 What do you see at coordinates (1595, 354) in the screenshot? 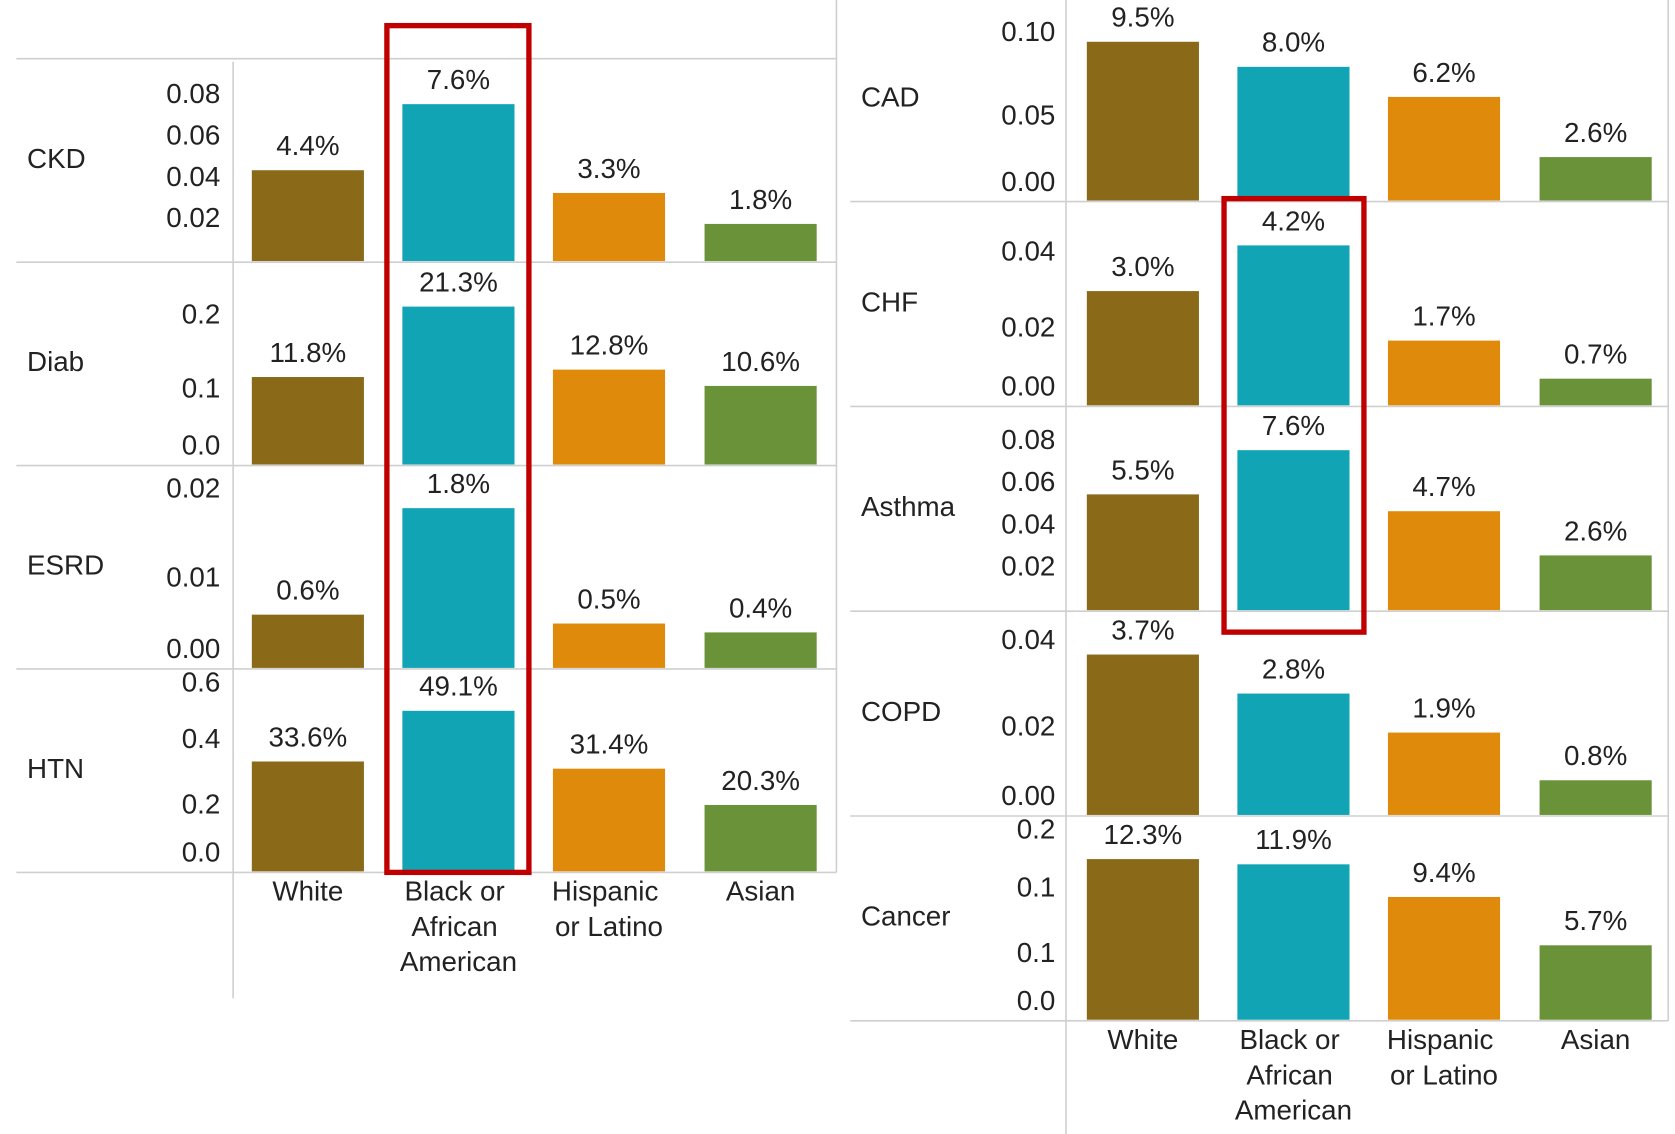
I see `value-label: 0.7%` at bounding box center [1595, 354].